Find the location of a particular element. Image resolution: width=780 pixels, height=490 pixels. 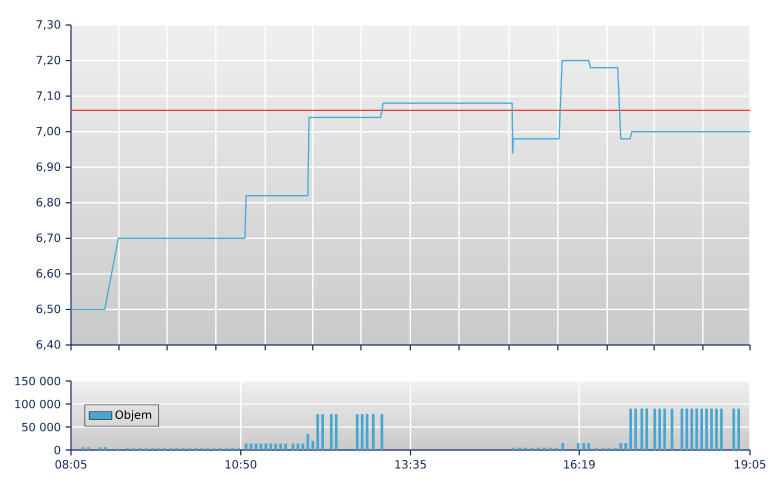

y-tick-label: 6,60 is located at coordinates (48, 274).